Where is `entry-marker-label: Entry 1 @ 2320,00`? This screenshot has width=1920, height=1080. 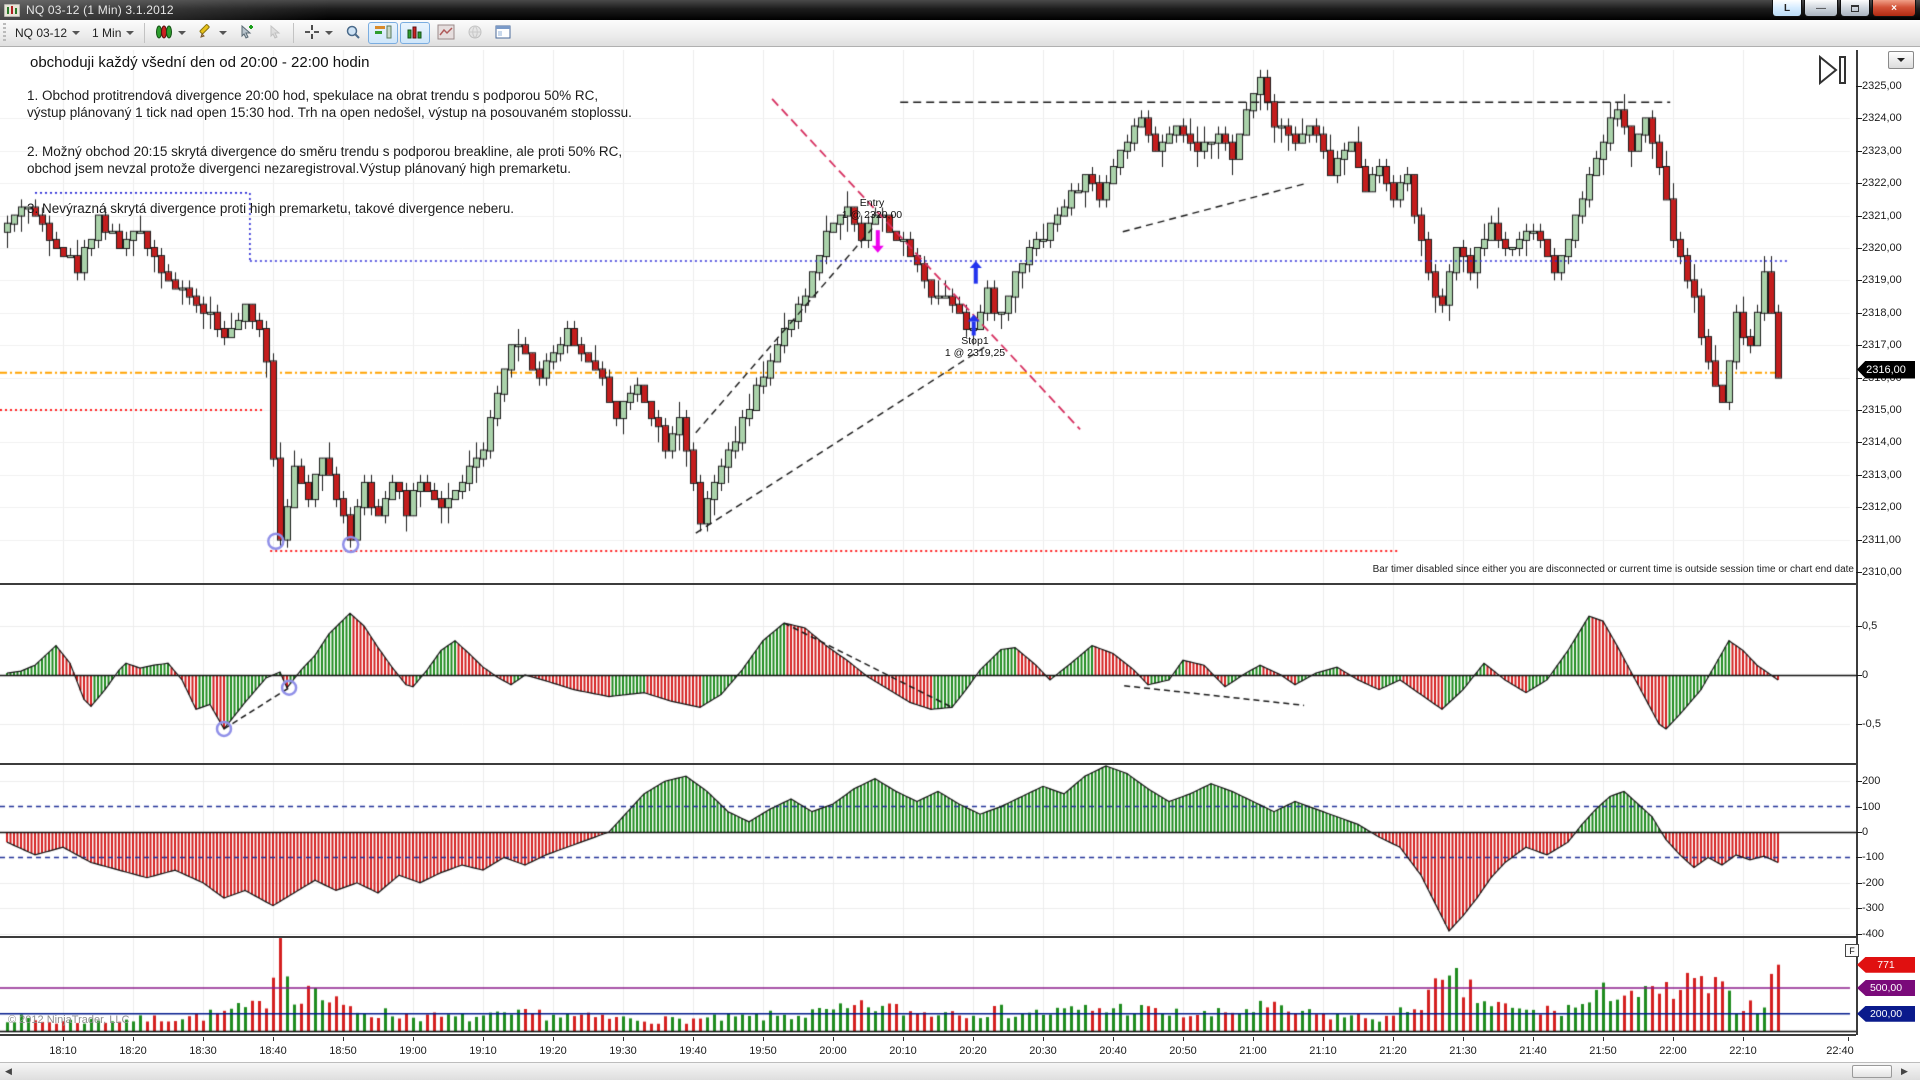
entry-marker-label: Entry 1 @ 2320,00 is located at coordinates (872, 209).